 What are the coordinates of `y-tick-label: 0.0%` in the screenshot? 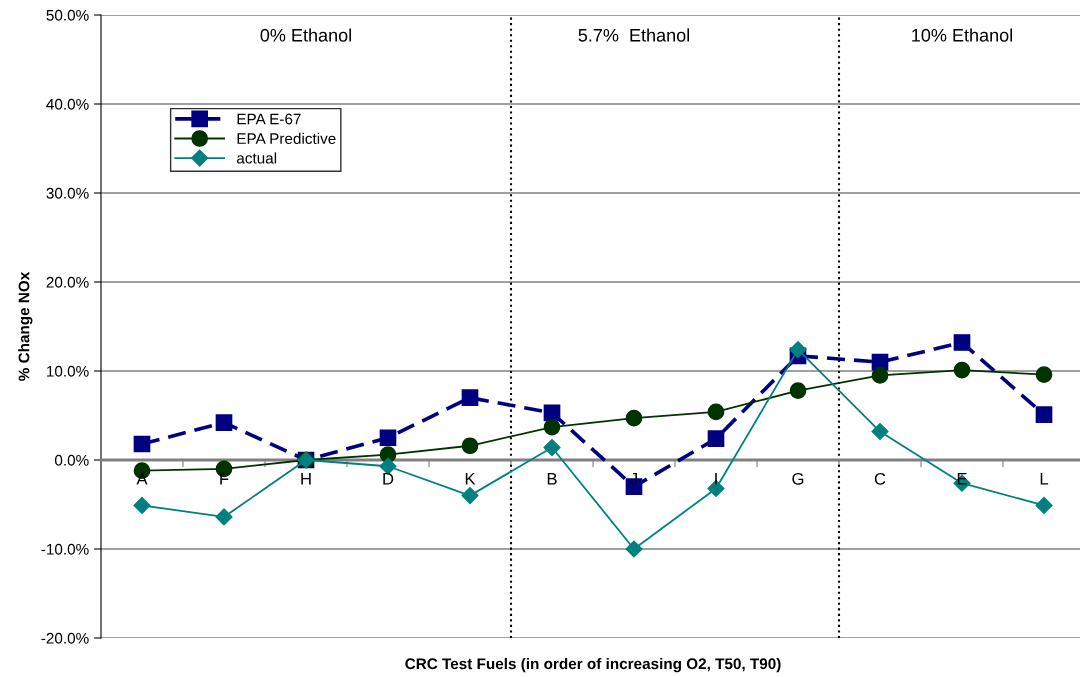 It's located at (71, 460).